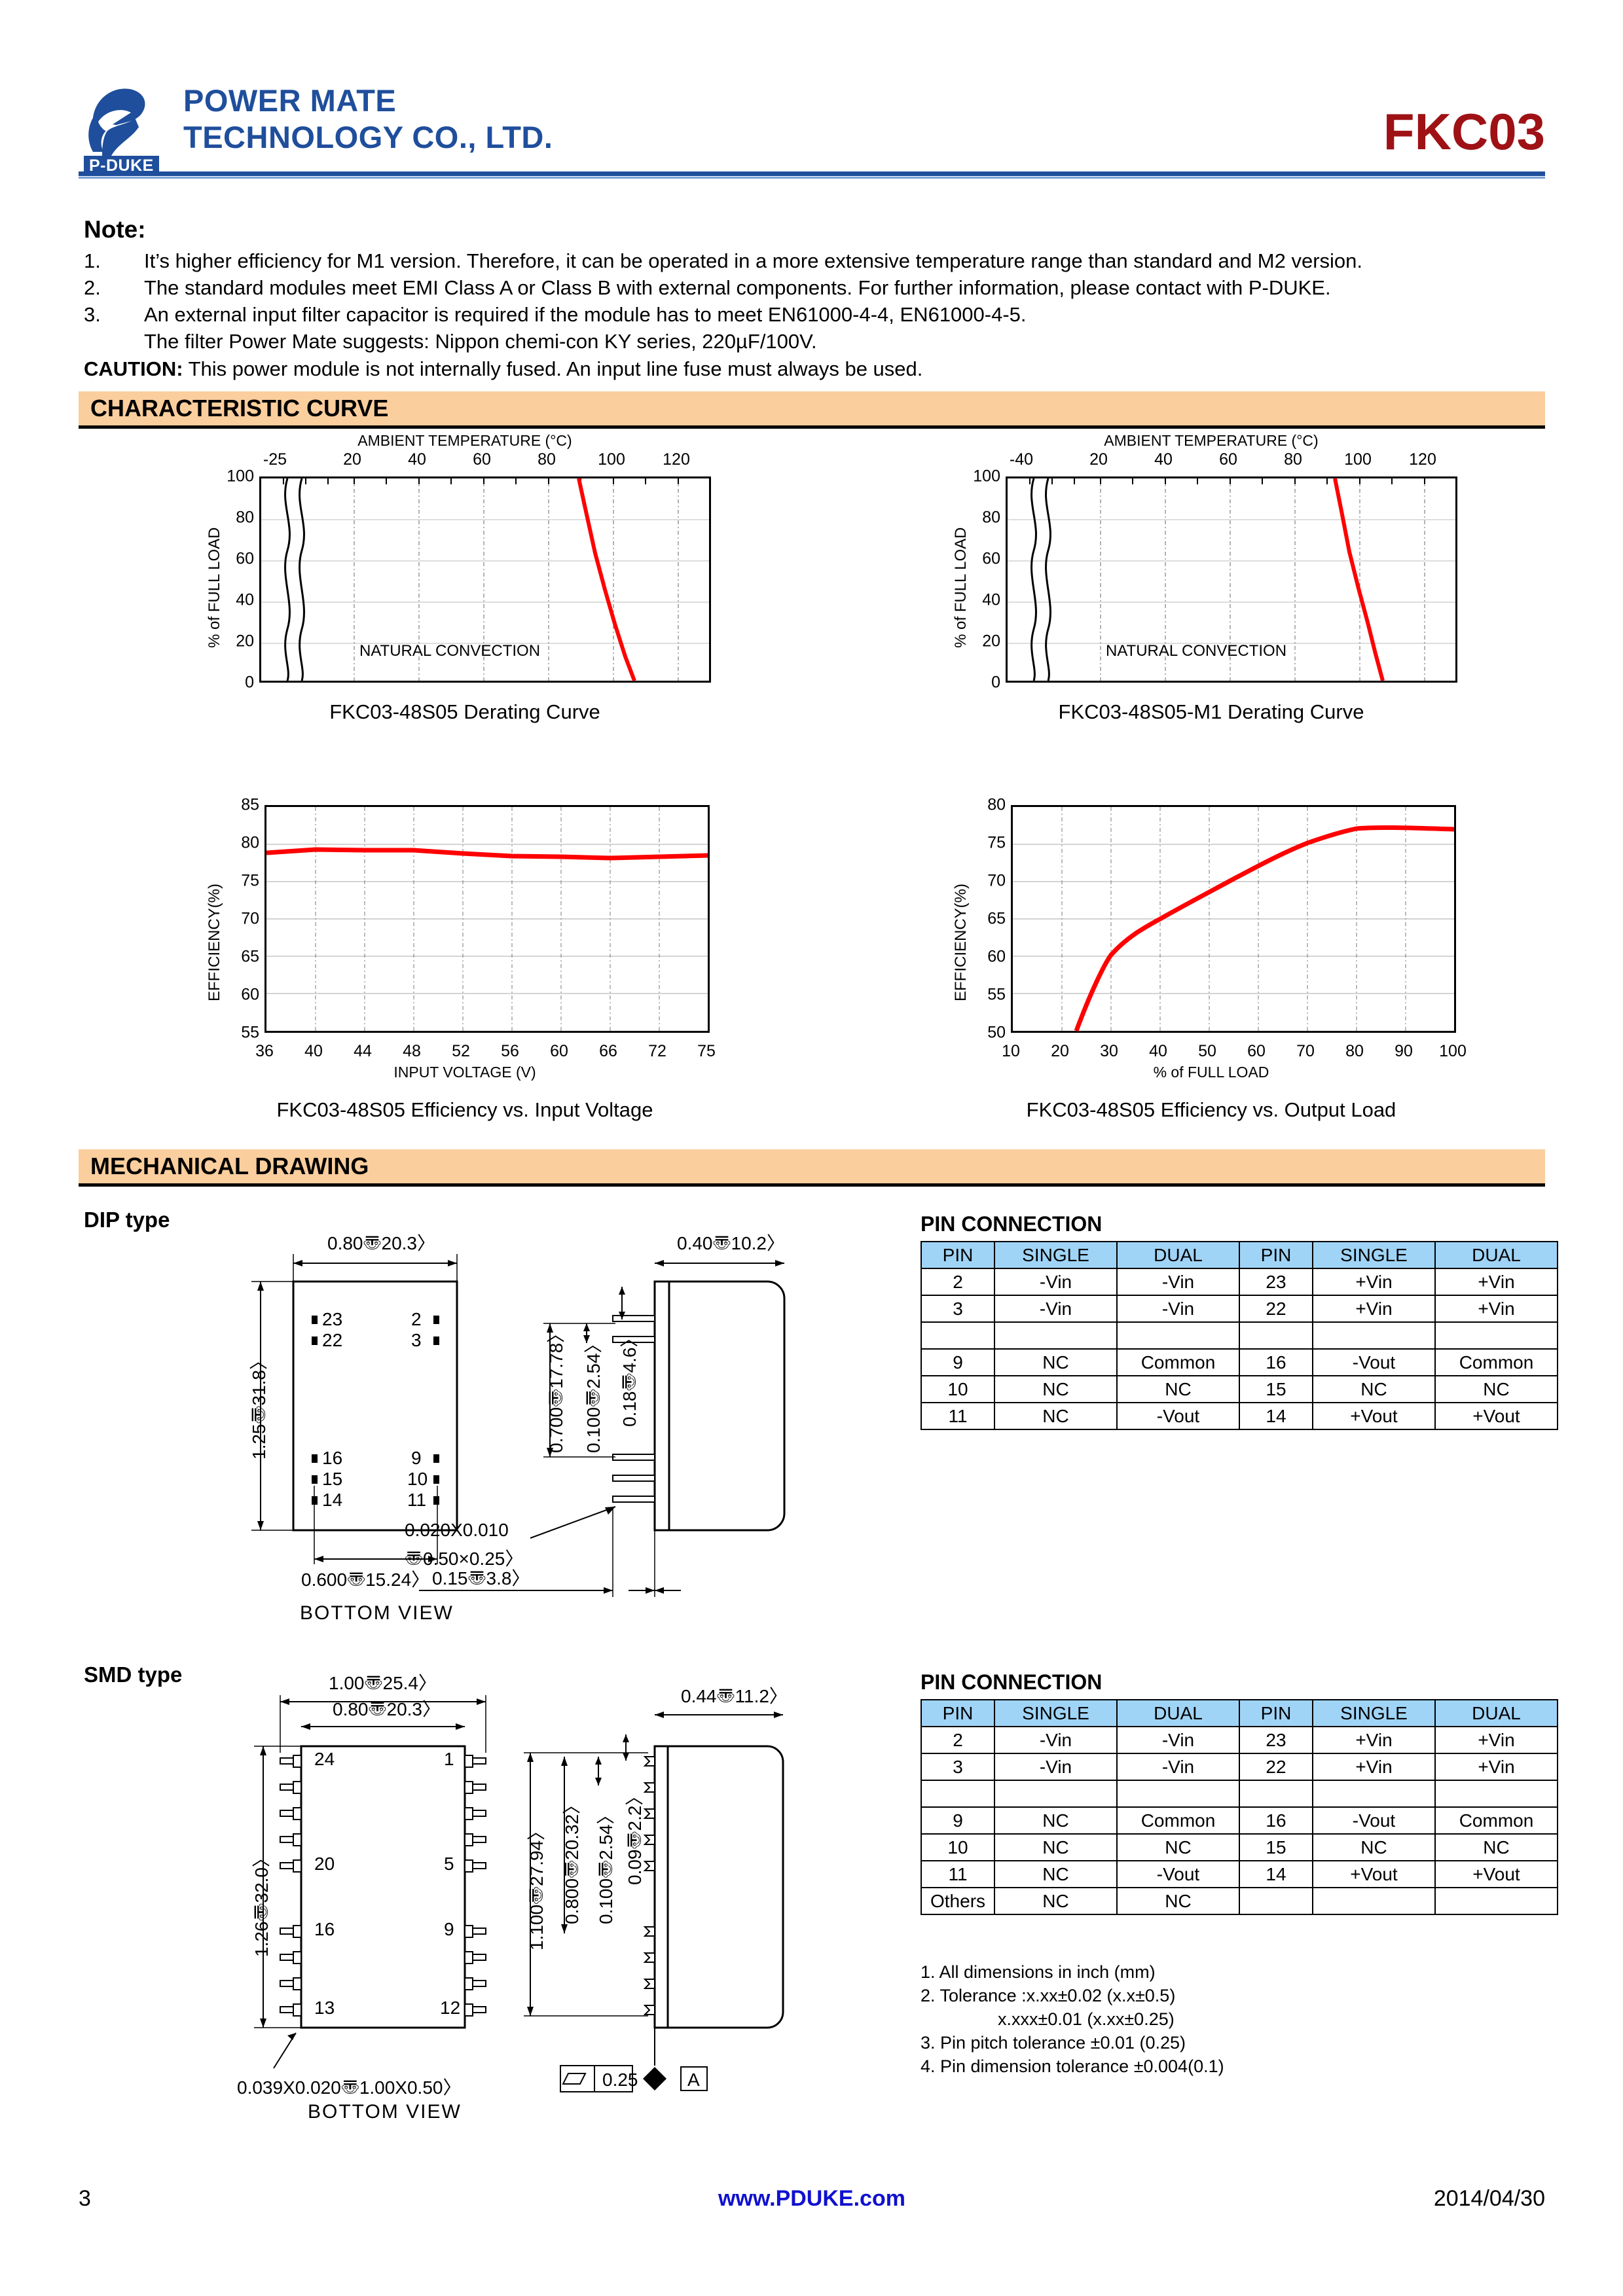 The width and height of the screenshot is (1623, 2296). What do you see at coordinates (1178, 1255) in the screenshot?
I see `column-header-dual: DUAL` at bounding box center [1178, 1255].